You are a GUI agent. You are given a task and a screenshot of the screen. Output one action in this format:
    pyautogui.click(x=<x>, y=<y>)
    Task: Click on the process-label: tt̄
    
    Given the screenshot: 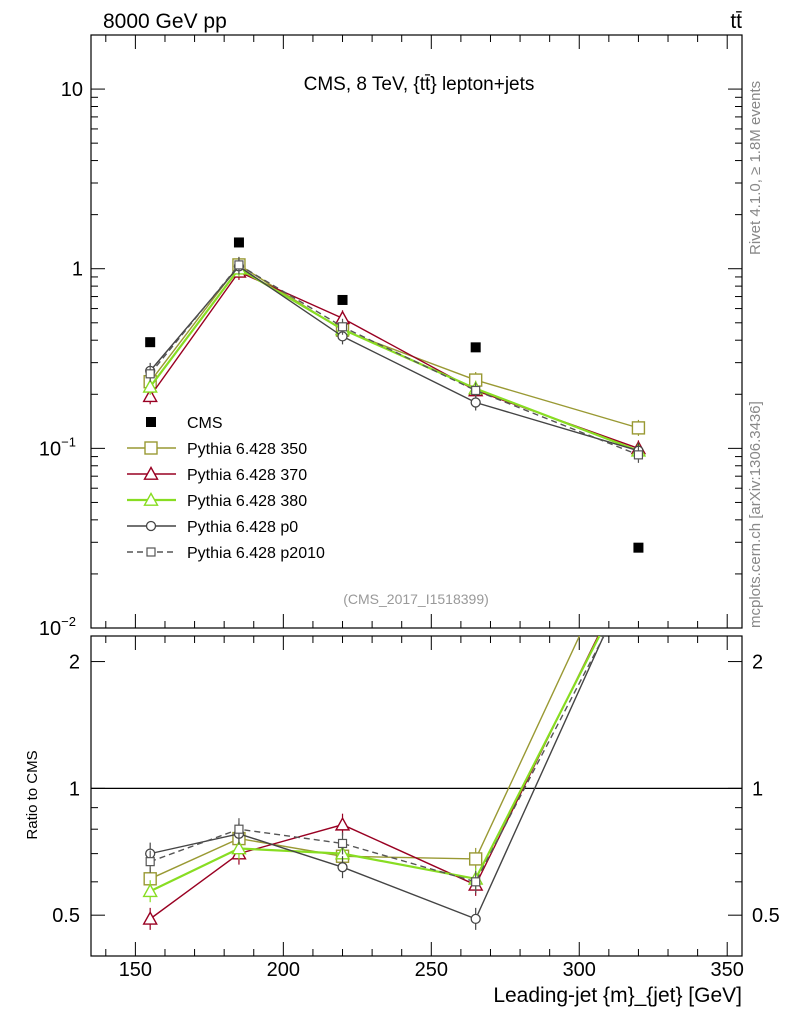 What is the action you would take?
    pyautogui.click(x=736, y=21)
    